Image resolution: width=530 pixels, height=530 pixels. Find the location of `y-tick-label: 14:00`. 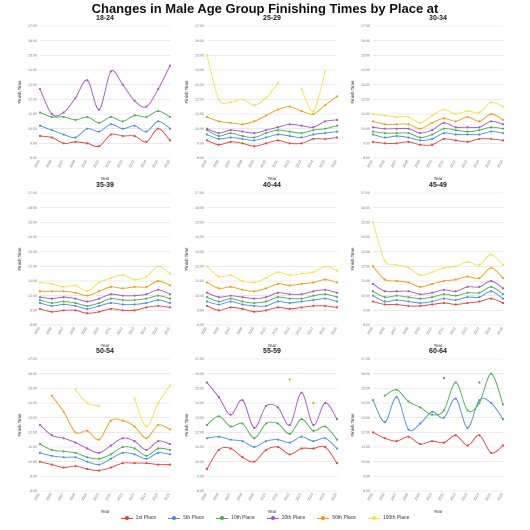

y-tick-label: 14:00 is located at coordinates (199, 403).